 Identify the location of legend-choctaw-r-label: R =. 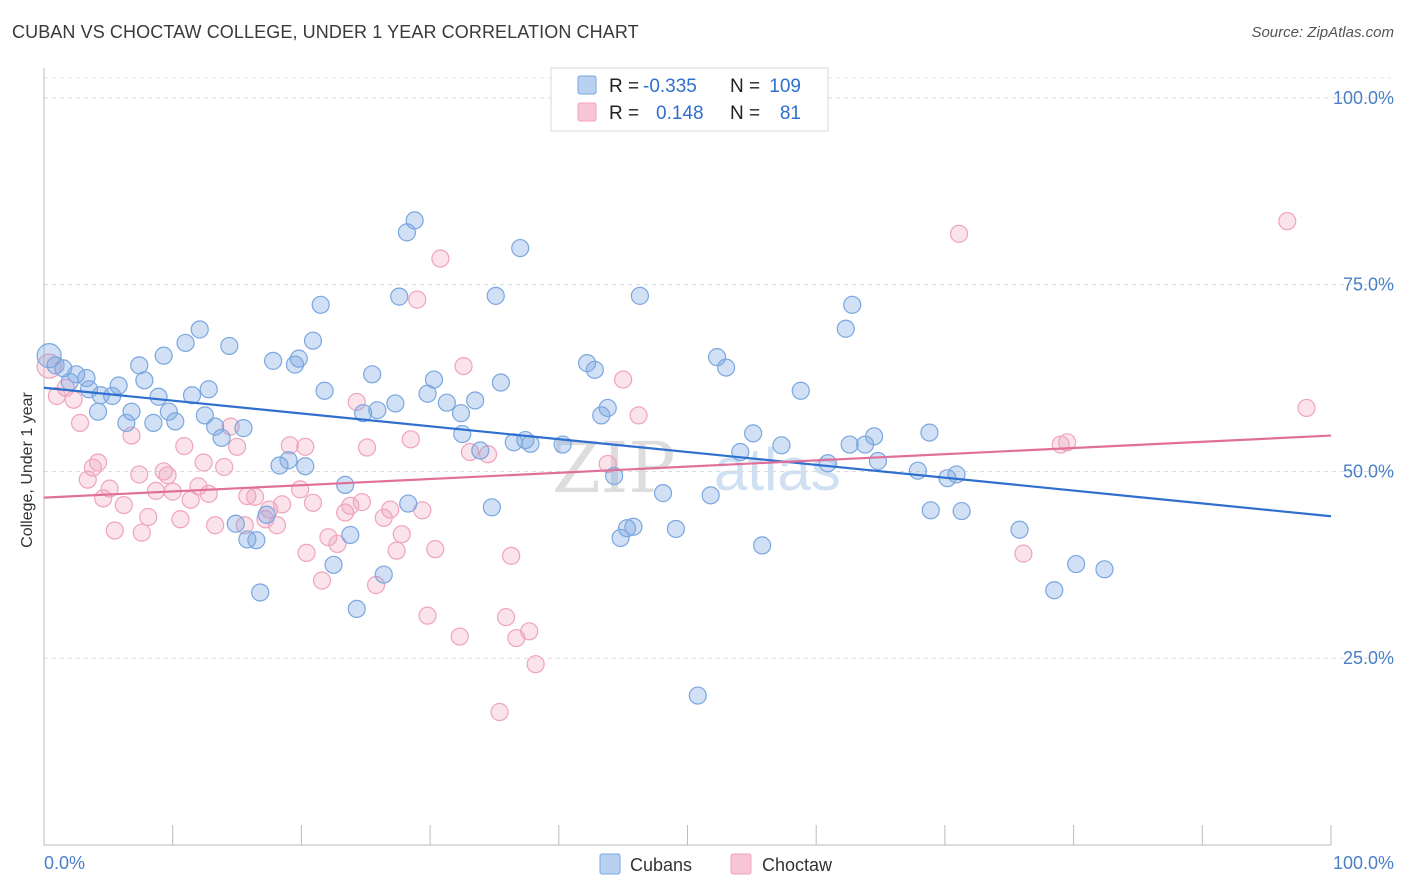
(624, 113).